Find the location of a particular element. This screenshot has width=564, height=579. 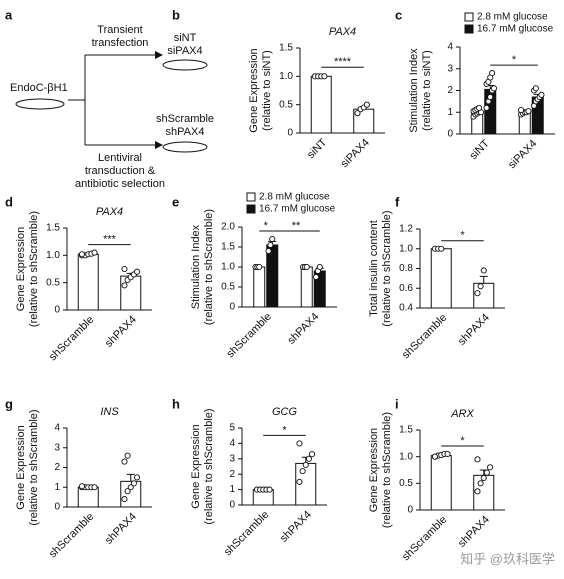

chart-title: GCG is located at coordinates (285, 412).